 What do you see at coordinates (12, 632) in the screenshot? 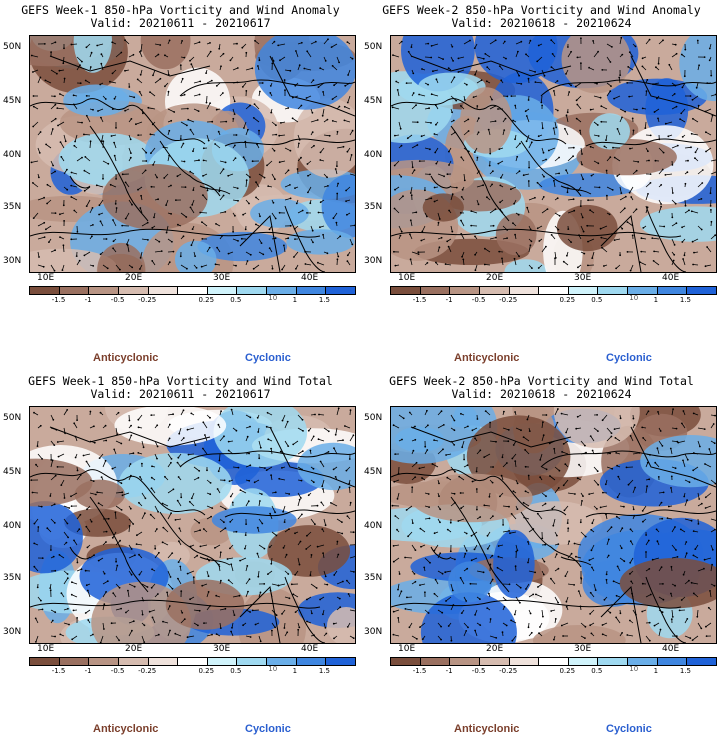
I see `latitude-label: 30N` at bounding box center [12, 632].